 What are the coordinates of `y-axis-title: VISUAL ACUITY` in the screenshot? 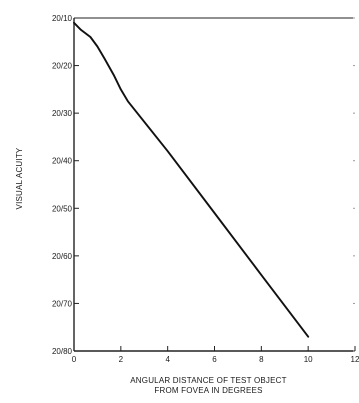 It's located at (19, 178).